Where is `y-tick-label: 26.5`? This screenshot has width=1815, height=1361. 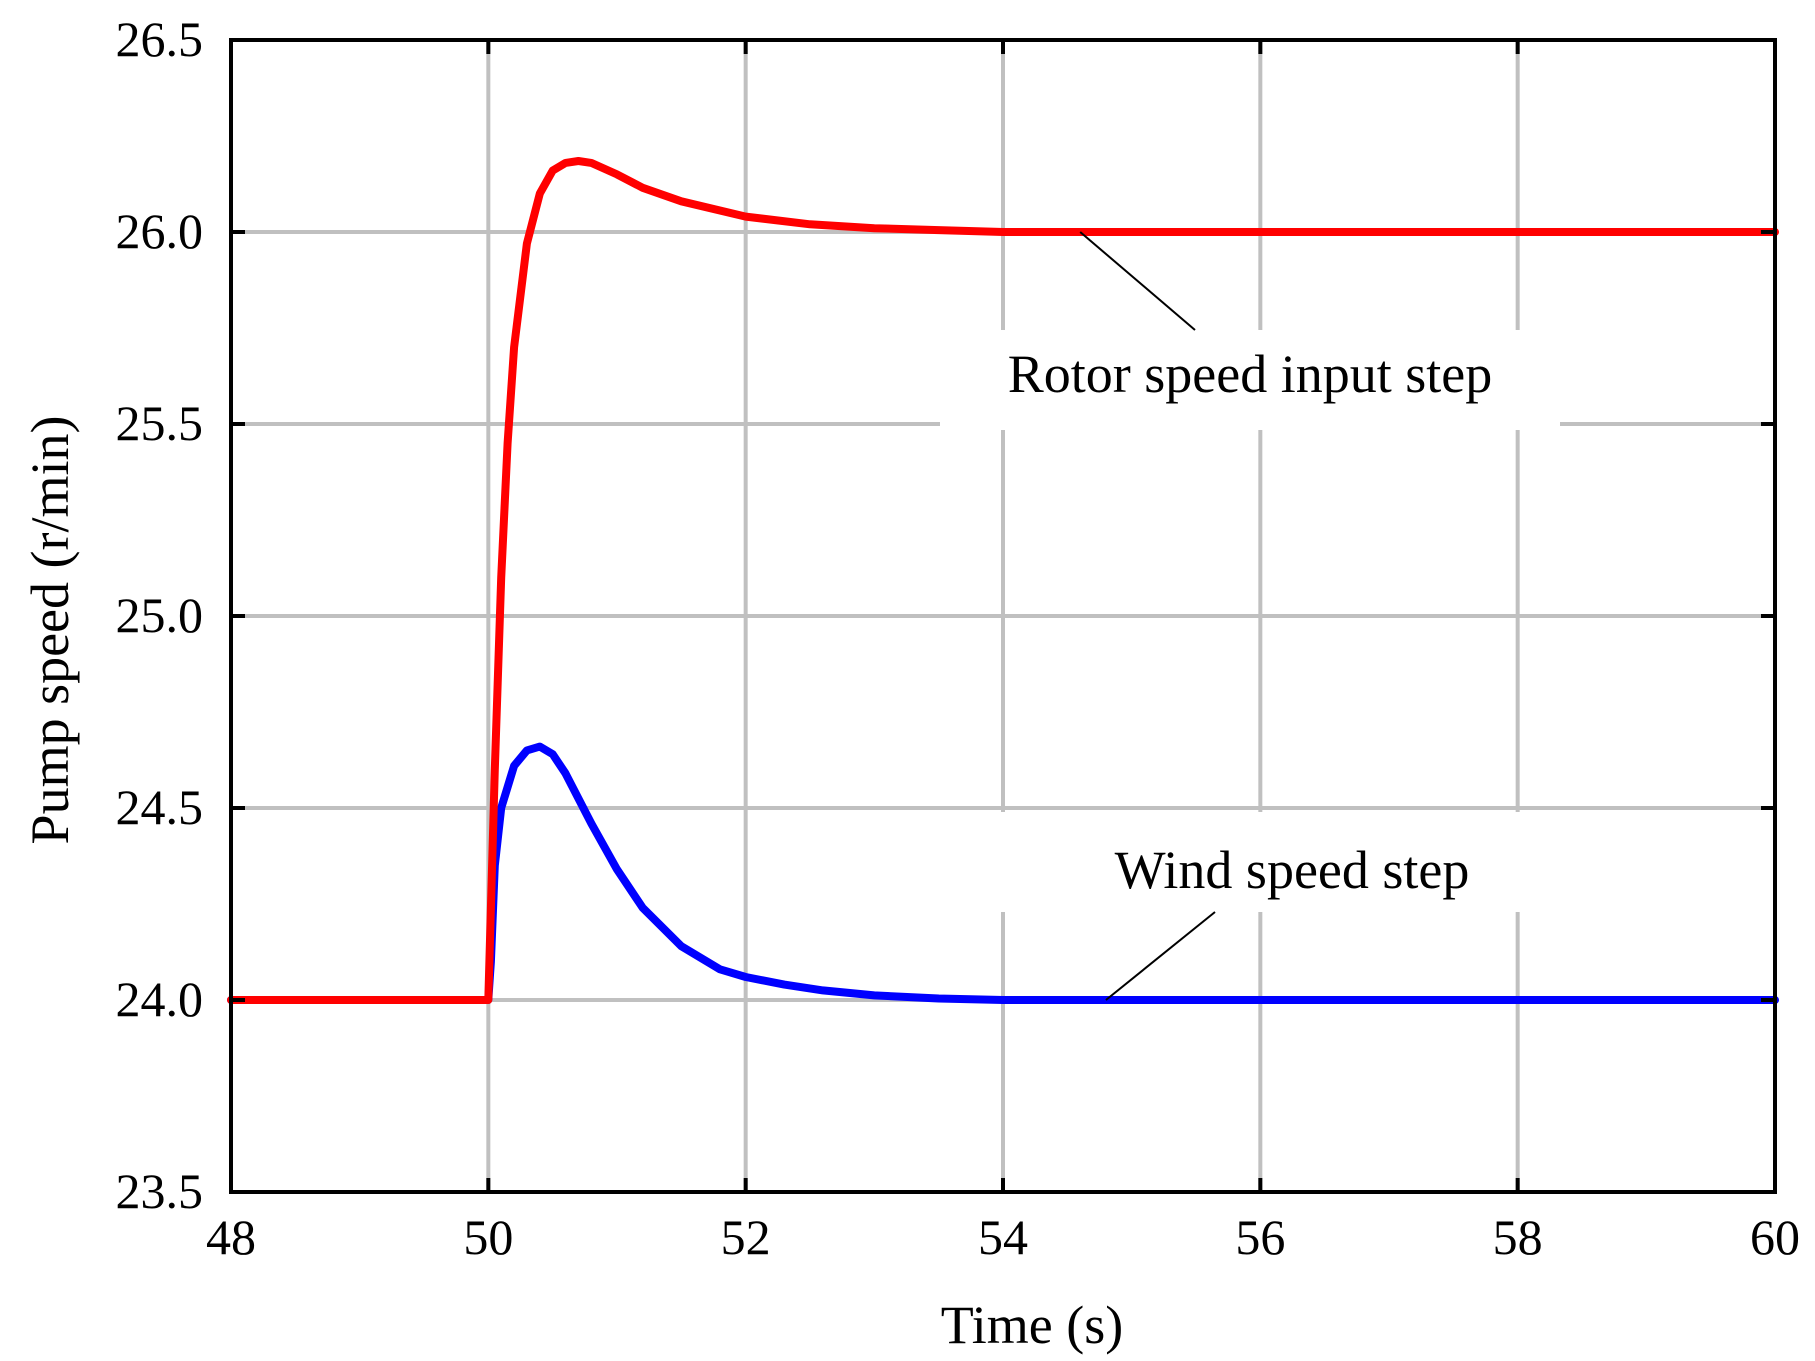 y-tick-label: 26.5 is located at coordinates (160, 39).